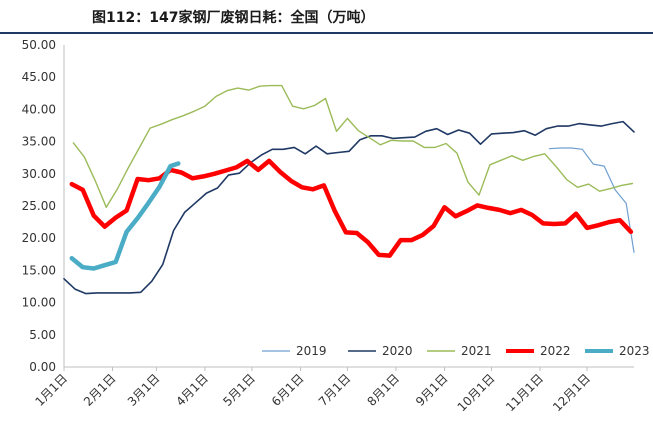 This screenshot has width=653, height=441. I want to click on legend-label-2019: 2019, so click(311, 351).